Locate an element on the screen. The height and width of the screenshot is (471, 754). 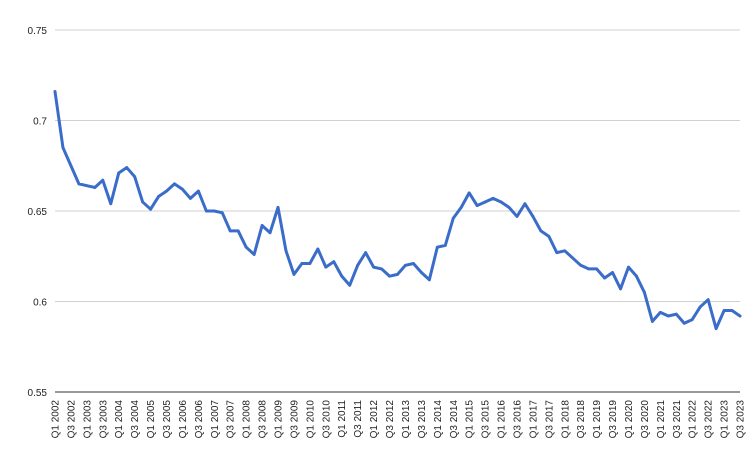
x-tick-label: Q3 2003 is located at coordinates (103, 419).